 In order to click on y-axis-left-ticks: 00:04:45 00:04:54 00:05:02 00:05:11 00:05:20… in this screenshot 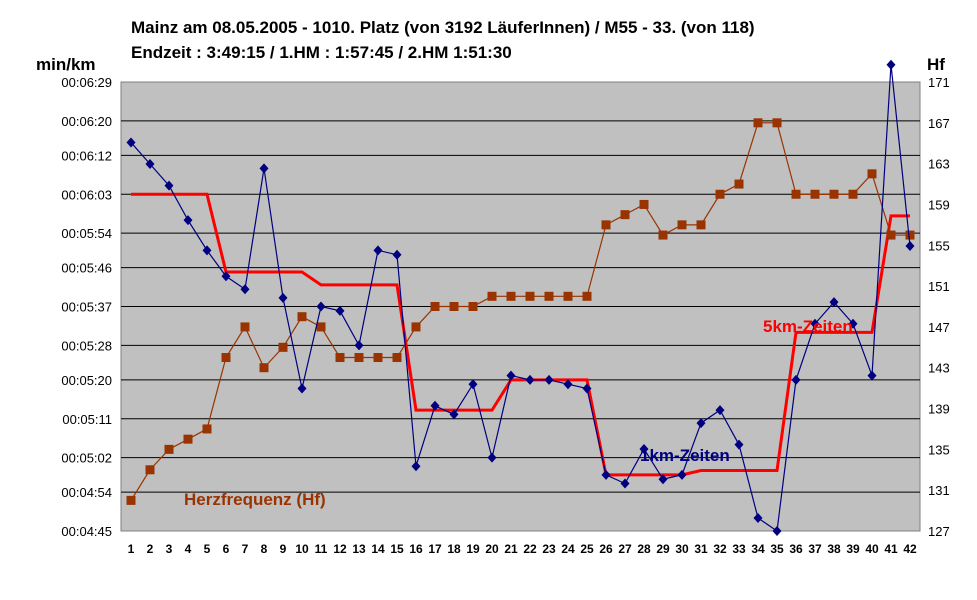, I will do `click(86, 307)`.